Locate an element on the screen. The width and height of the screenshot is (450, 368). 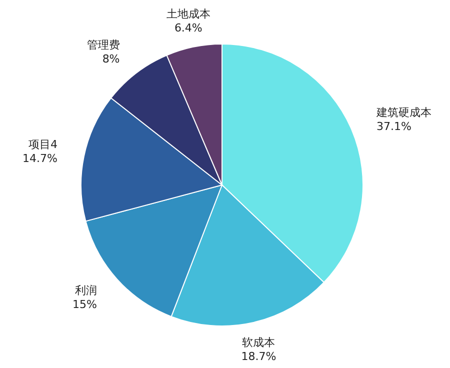
slice-label: 建筑硬成本 is located at coordinates (403, 112).